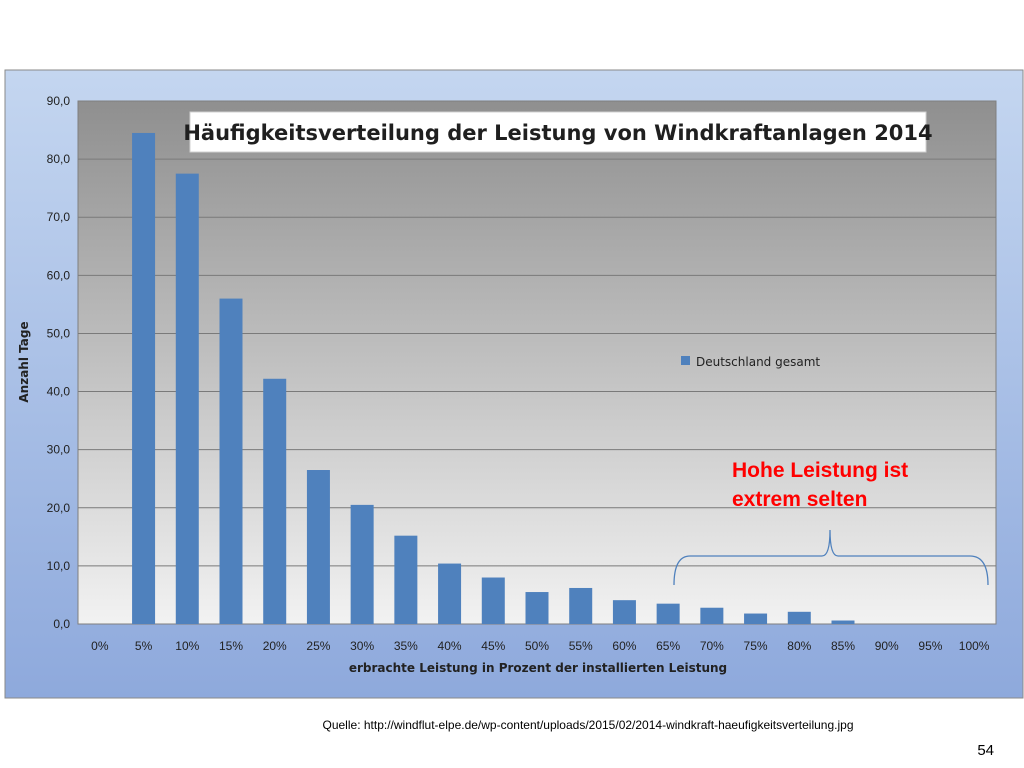  Describe the element at coordinates (758, 362) in the screenshot. I see `legend-label: Deutschland gesamt` at that location.